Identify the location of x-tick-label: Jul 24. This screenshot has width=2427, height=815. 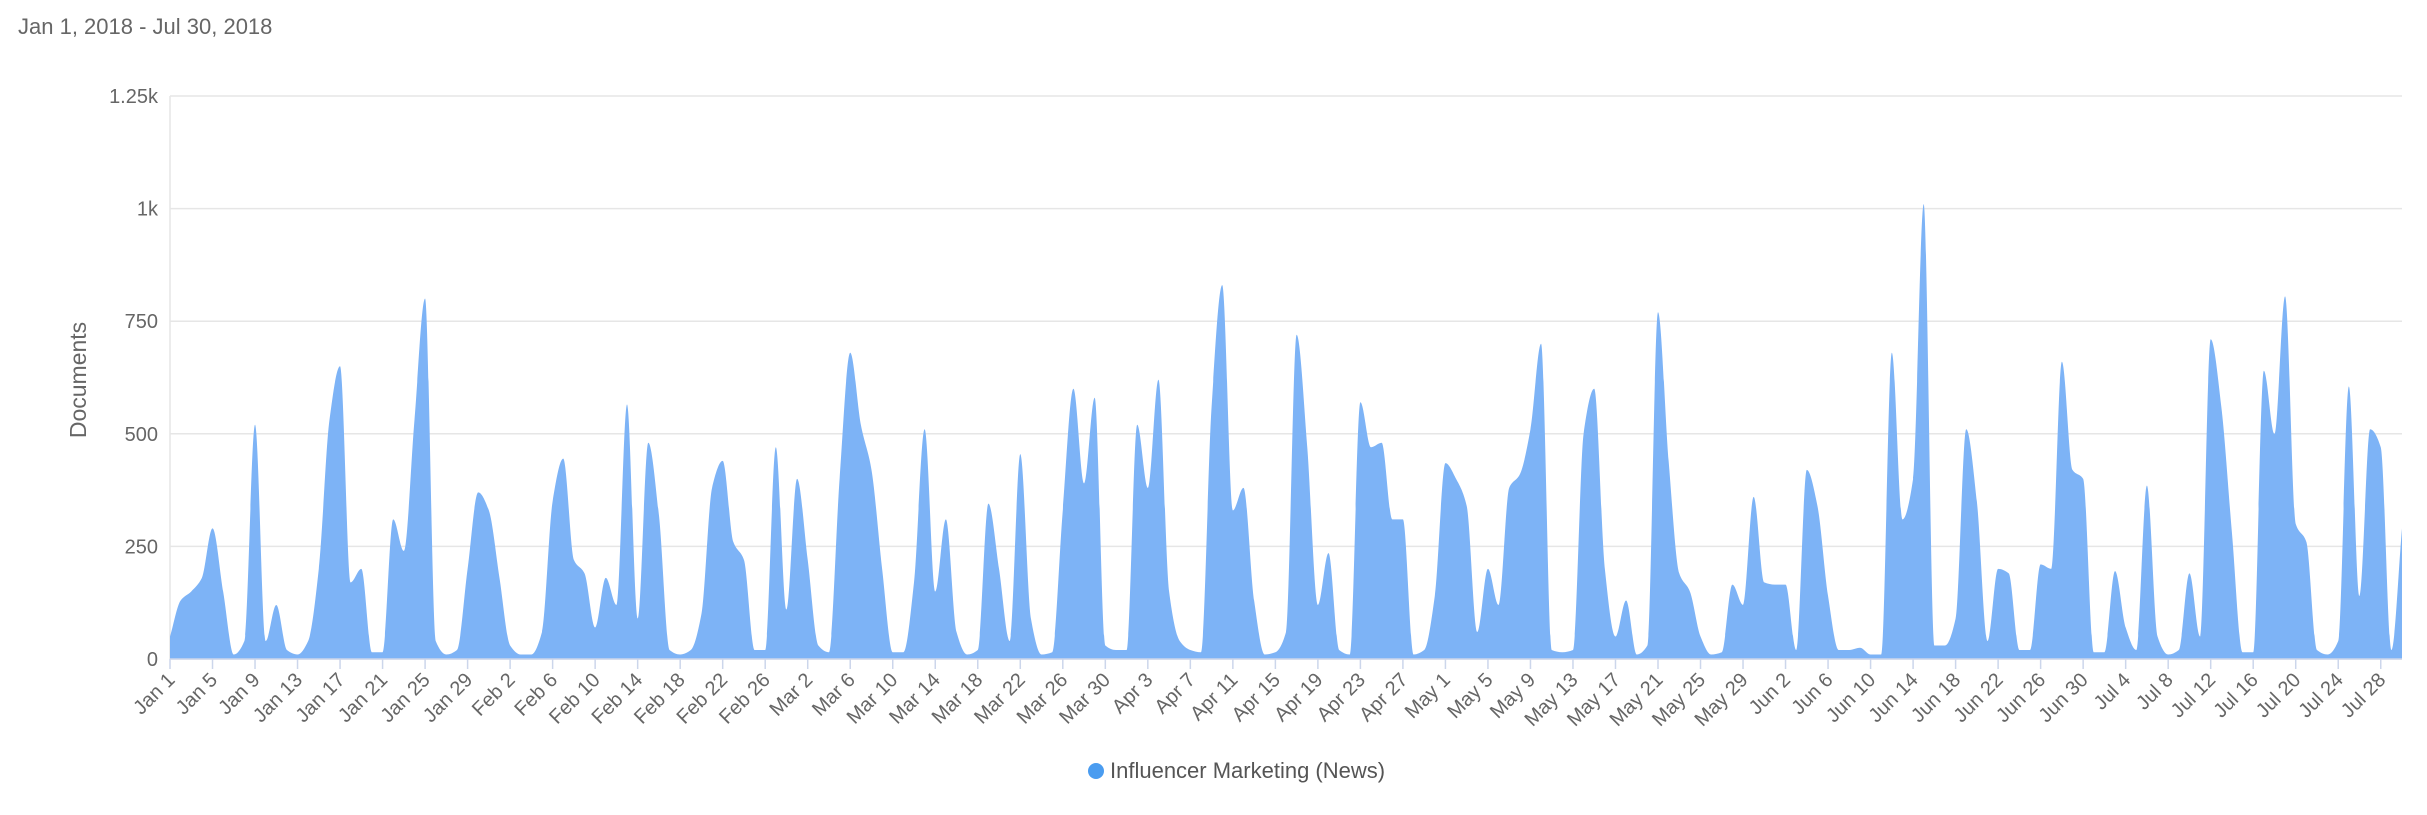
(2320, 695).